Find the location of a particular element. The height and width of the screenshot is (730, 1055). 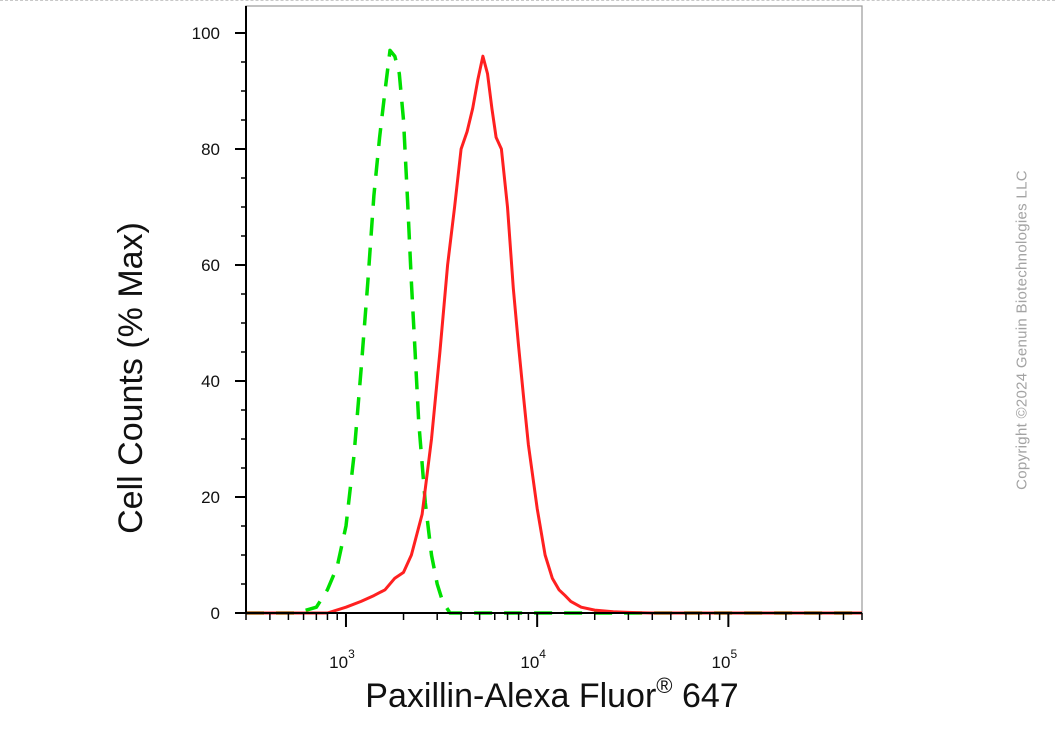

x-tick-exponent: 5 is located at coordinates (733, 654).